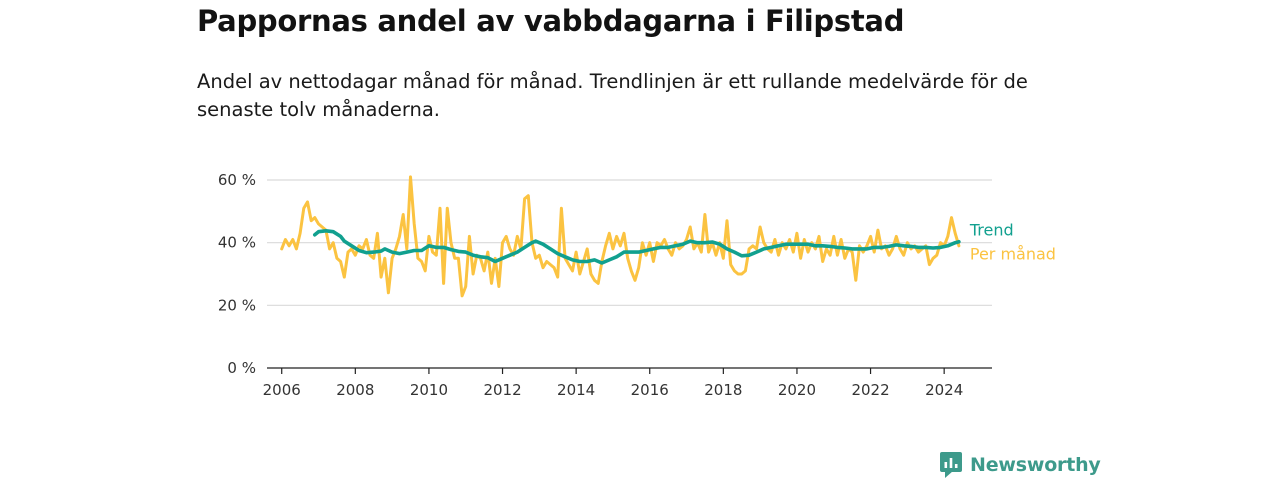 Image resolution: width=1280 pixels, height=480 pixels. Describe the element at coordinates (237, 180) in the screenshot. I see `y-tick-label: 60 %` at that location.